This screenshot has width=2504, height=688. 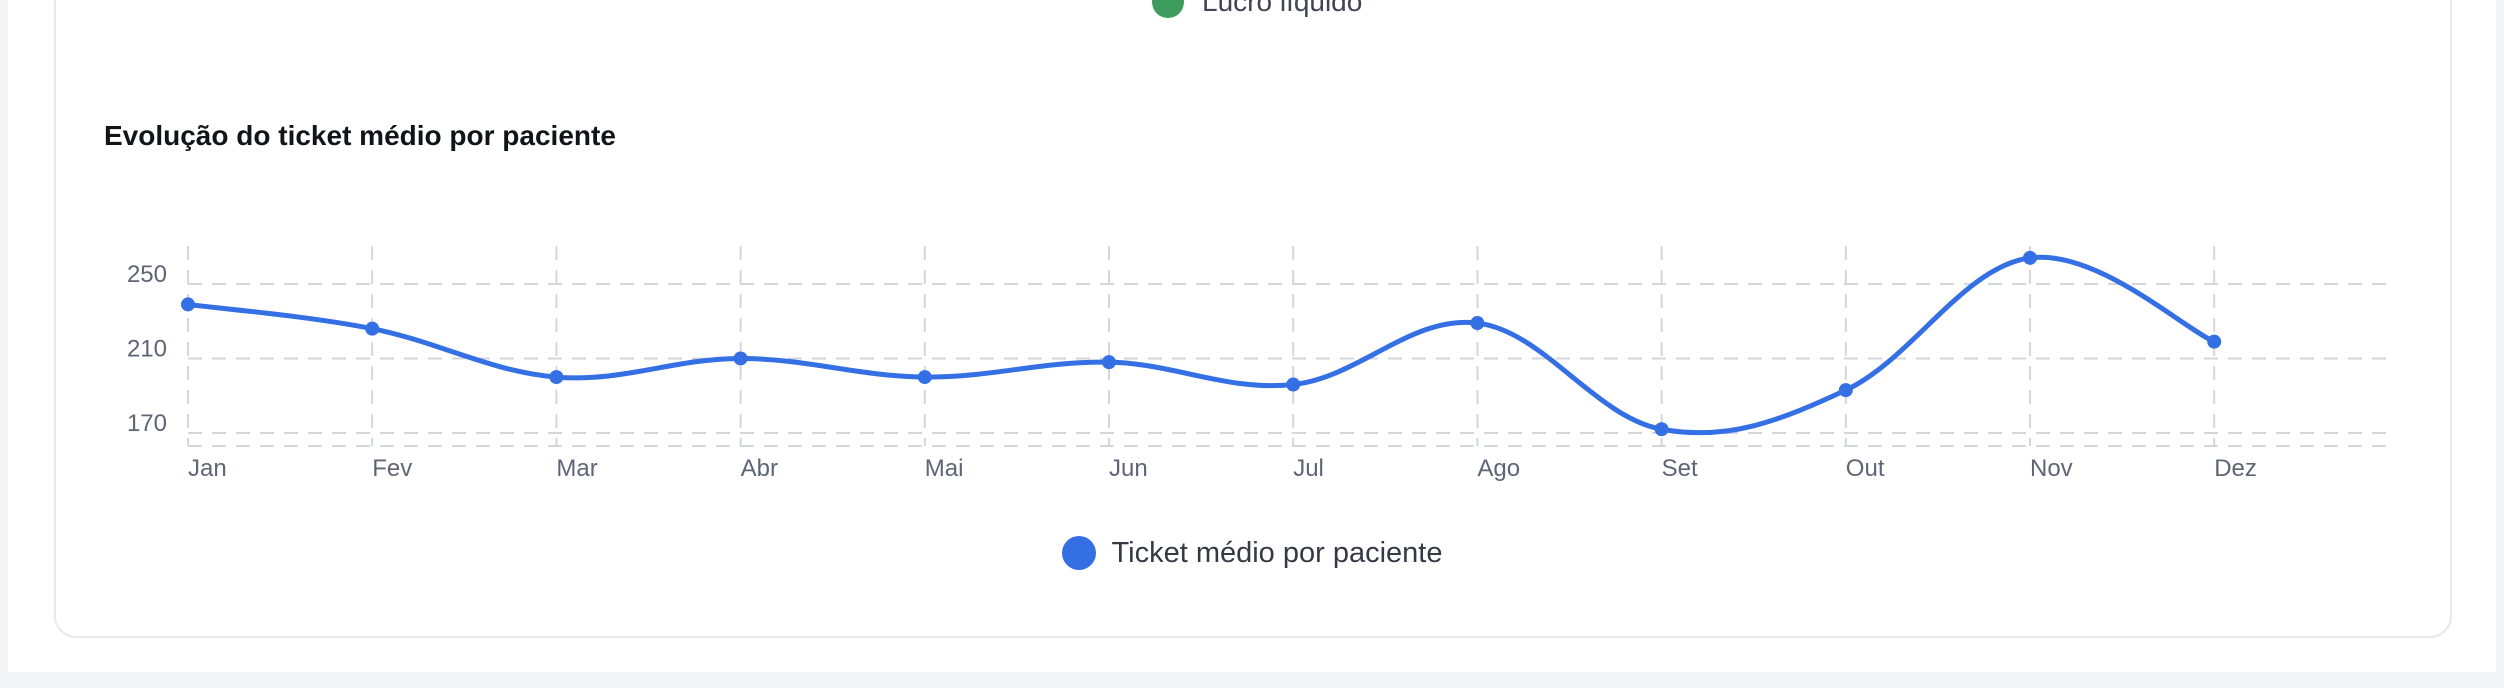 What do you see at coordinates (1865, 468) in the screenshot?
I see `x-tick-label: Out` at bounding box center [1865, 468].